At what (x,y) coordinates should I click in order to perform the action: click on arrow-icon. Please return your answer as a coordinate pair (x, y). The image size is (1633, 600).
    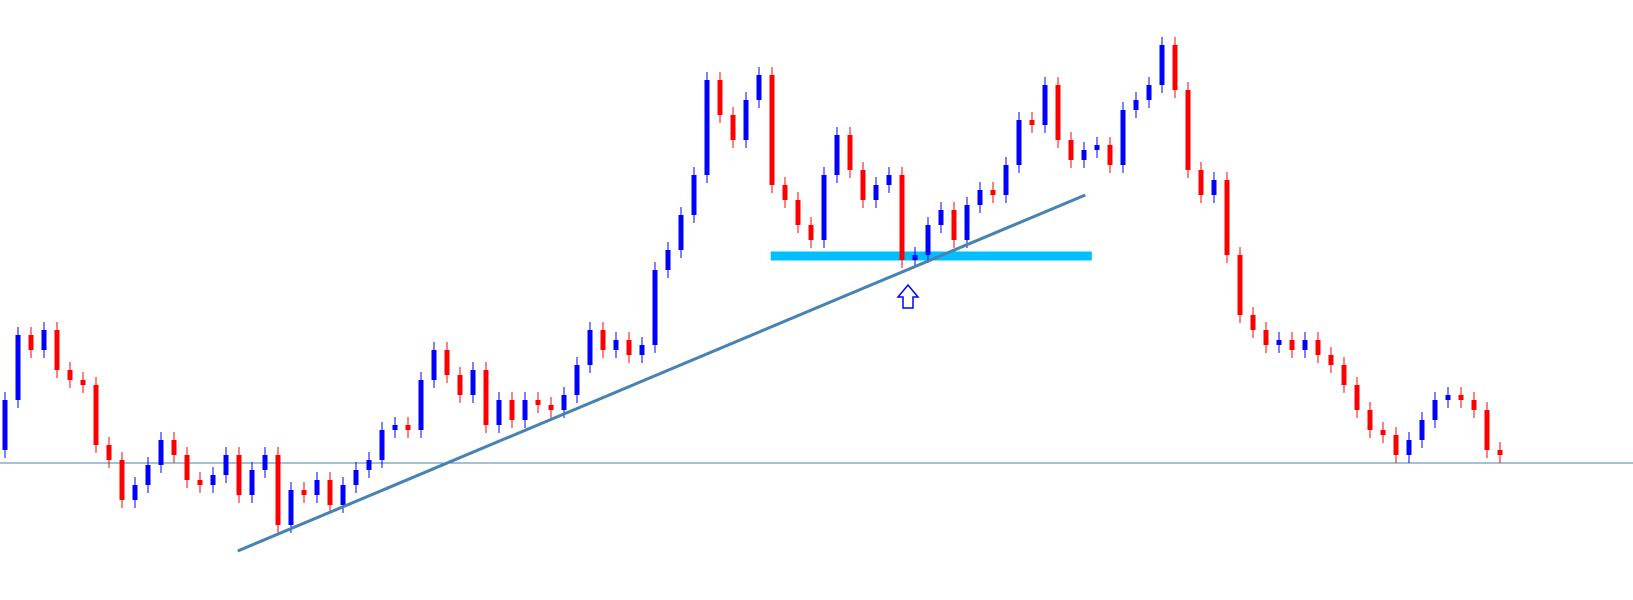
    Looking at the image, I should click on (908, 296).